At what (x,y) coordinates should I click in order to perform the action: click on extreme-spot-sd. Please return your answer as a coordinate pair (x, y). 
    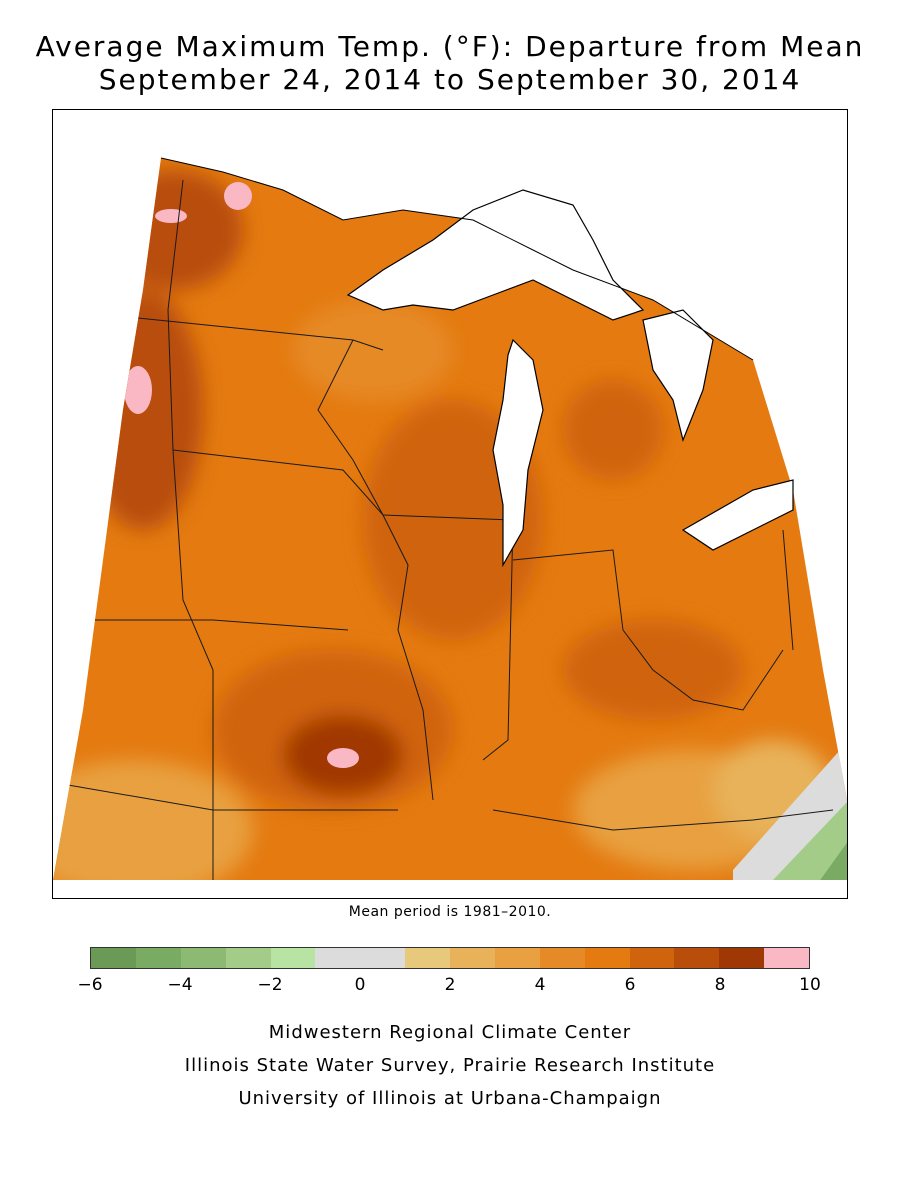
    Looking at the image, I should click on (138, 390).